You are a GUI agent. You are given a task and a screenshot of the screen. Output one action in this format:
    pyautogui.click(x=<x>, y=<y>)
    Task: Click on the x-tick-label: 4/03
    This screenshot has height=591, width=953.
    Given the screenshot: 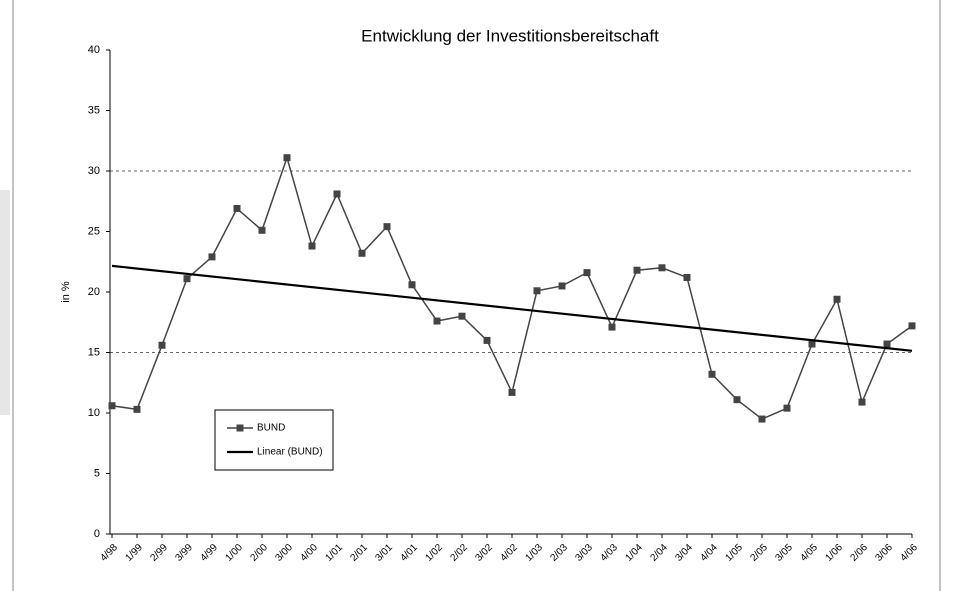 What is the action you would take?
    pyautogui.click(x=609, y=553)
    